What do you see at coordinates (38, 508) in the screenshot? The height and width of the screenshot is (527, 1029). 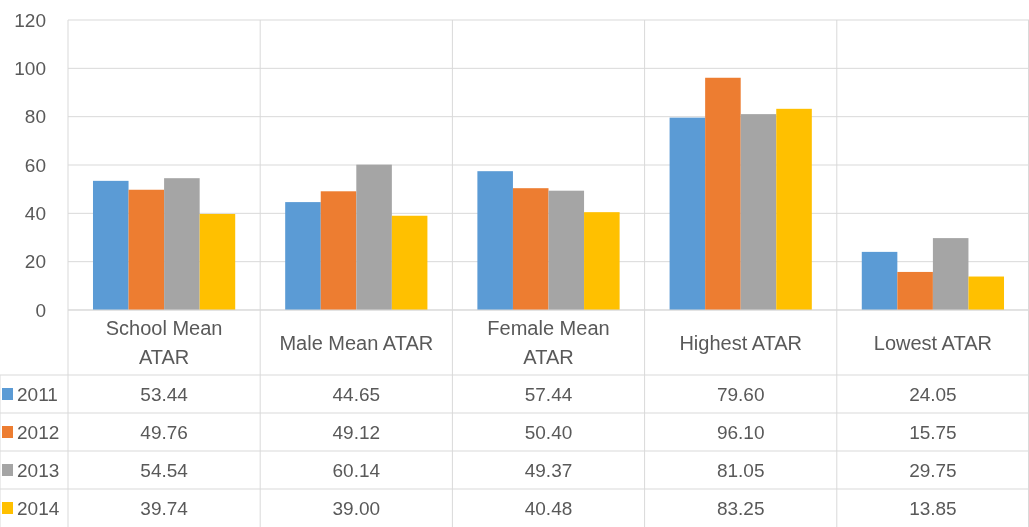 I see `legend-label: 2014` at bounding box center [38, 508].